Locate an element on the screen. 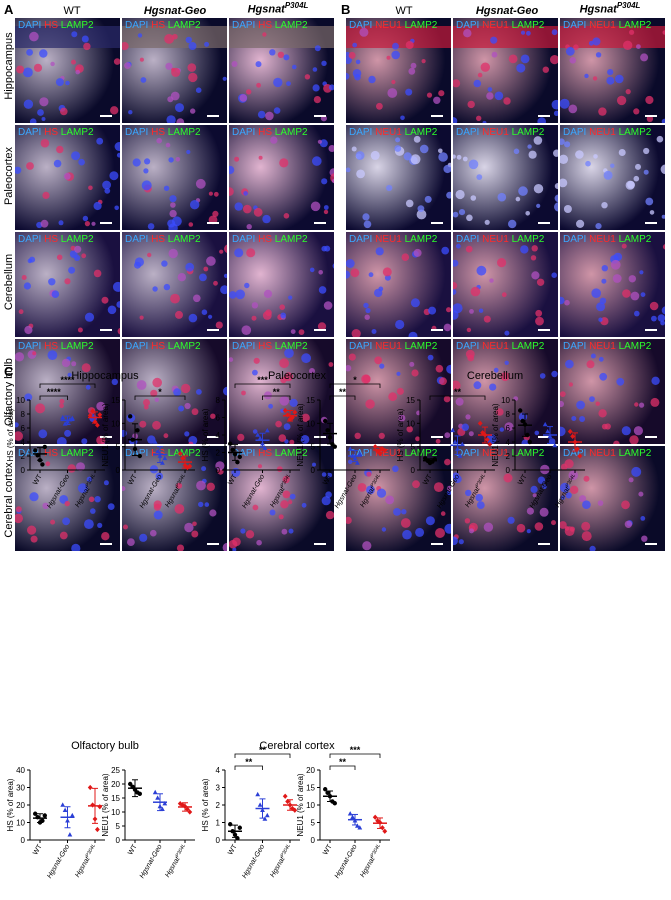  stain-marker: NEU1 is located at coordinates (497, 25).